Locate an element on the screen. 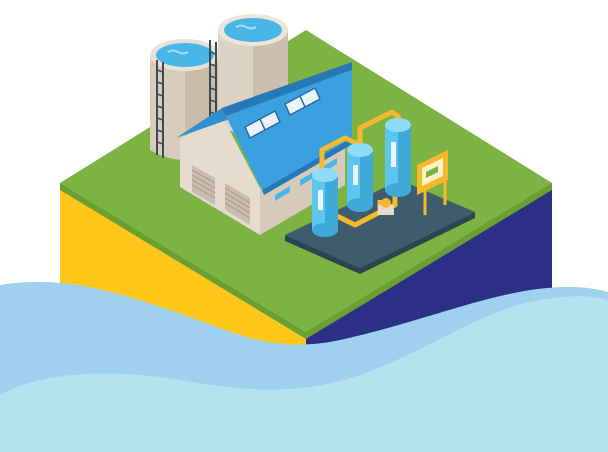  treatment-platform is located at coordinates (380, 224).